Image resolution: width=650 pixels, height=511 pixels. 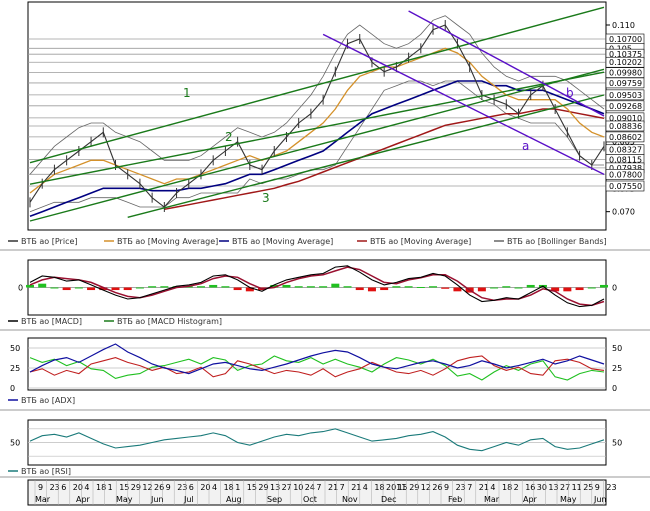 I want to click on legend-label: ВТБ ао [MACD], so click(x=51, y=321).